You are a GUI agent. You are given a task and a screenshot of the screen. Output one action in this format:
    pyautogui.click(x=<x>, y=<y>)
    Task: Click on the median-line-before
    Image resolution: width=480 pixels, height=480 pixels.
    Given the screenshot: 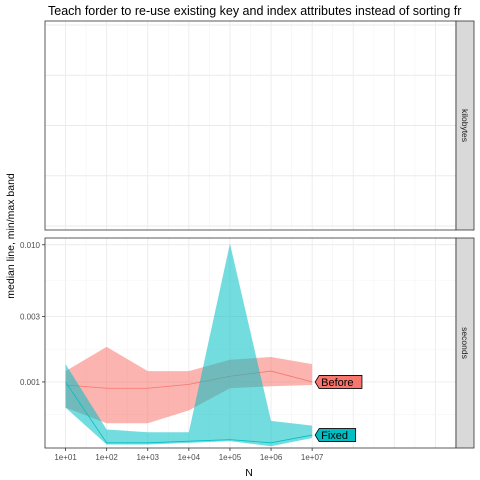 What is the action you would take?
    pyautogui.click(x=189, y=379)
    